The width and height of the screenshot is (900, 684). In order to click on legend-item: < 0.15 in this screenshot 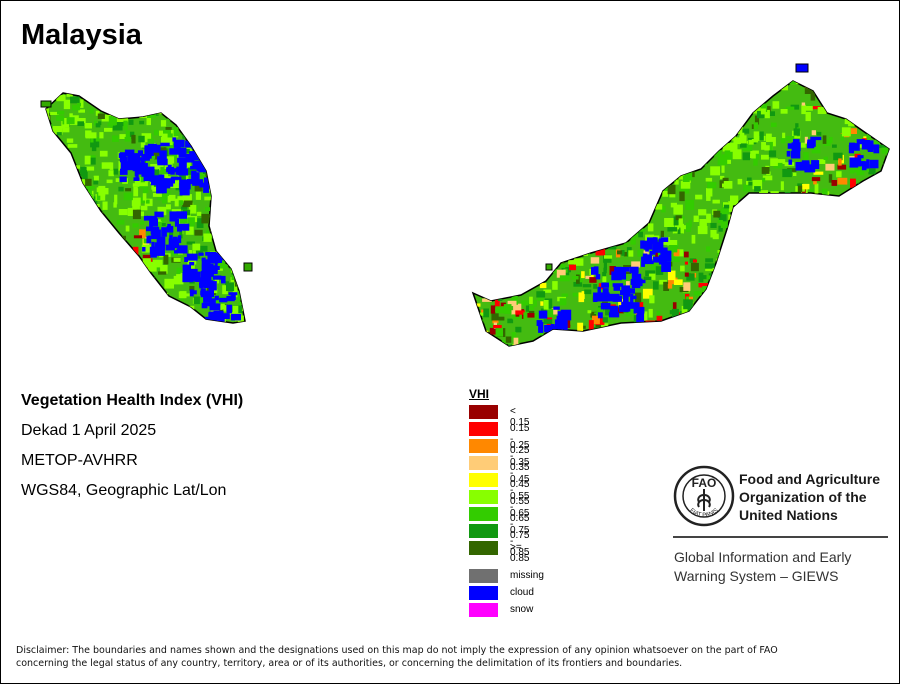, I will do `click(499, 416)`.